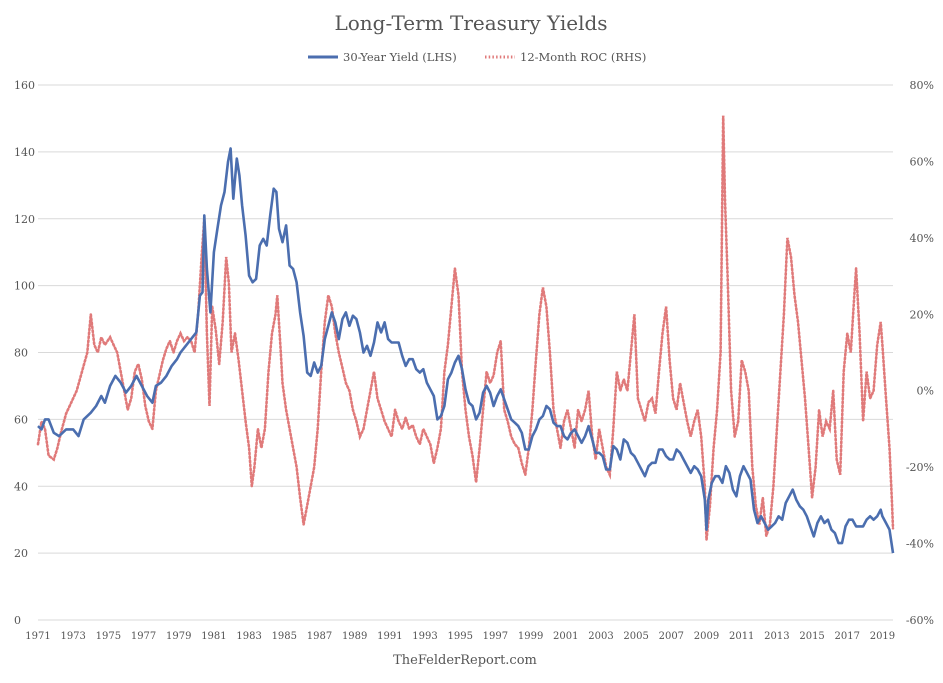 The height and width of the screenshot is (683, 943). Describe the element at coordinates (37, 636) in the screenshot. I see `x-tick-label: 1971` at that location.